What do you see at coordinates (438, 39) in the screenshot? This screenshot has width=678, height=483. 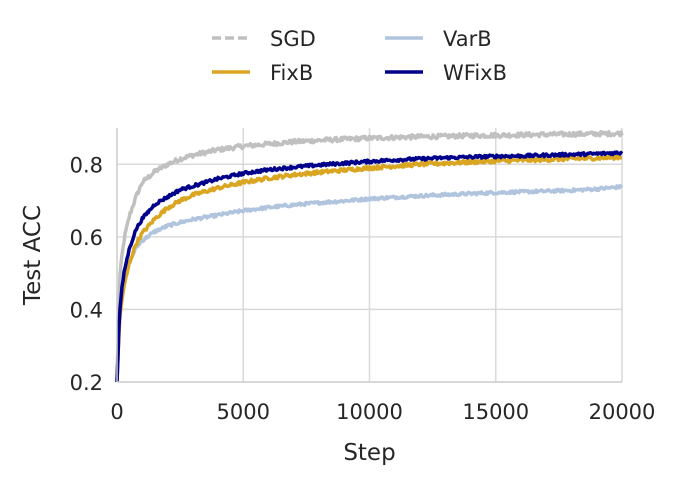 I see `legend-item-varb: VarB` at bounding box center [438, 39].